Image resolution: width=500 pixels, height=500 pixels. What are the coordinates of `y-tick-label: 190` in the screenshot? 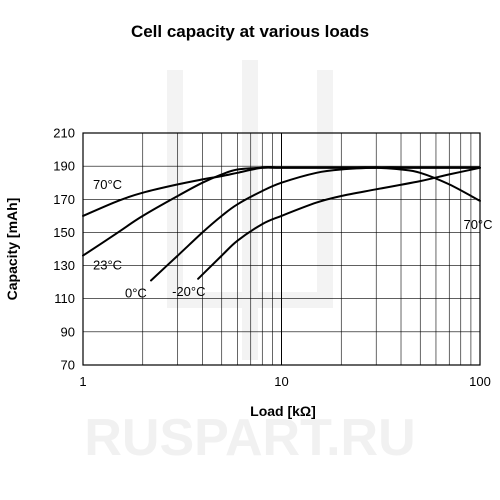 It's located at (64, 166).